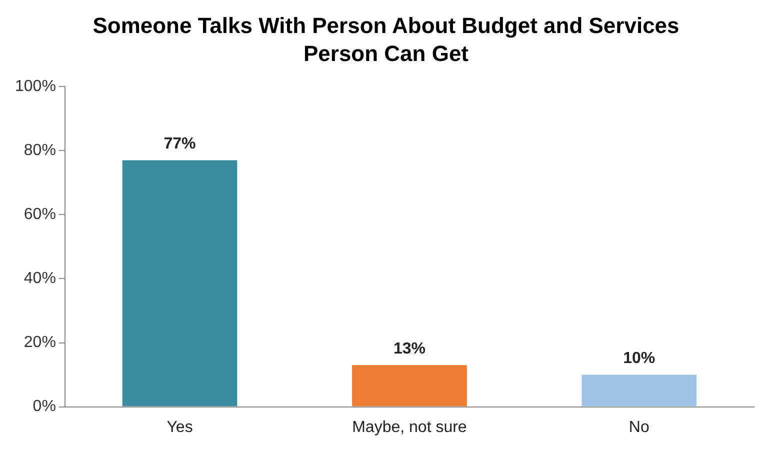  What do you see at coordinates (40, 279) in the screenshot?
I see `y-tick-label: 40%` at bounding box center [40, 279].